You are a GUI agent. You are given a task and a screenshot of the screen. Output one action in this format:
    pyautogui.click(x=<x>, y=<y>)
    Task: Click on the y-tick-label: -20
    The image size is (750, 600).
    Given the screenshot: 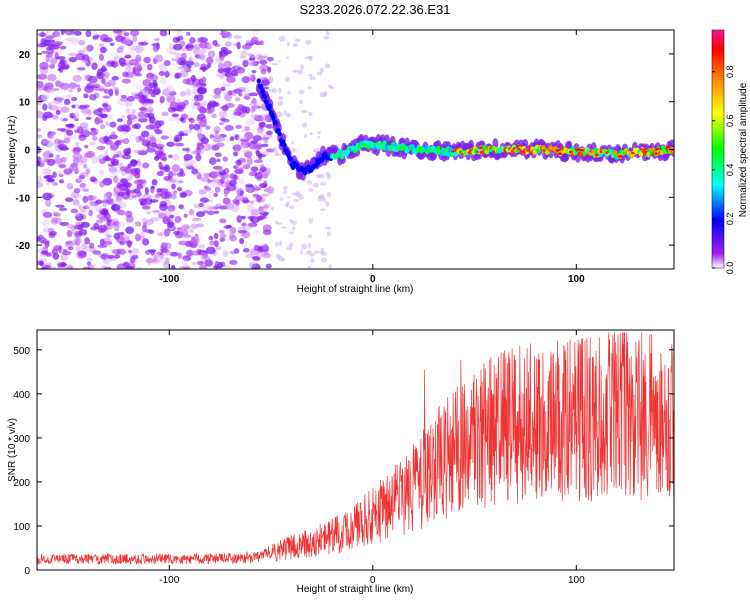 What is the action you would take?
    pyautogui.click(x=23, y=246)
    